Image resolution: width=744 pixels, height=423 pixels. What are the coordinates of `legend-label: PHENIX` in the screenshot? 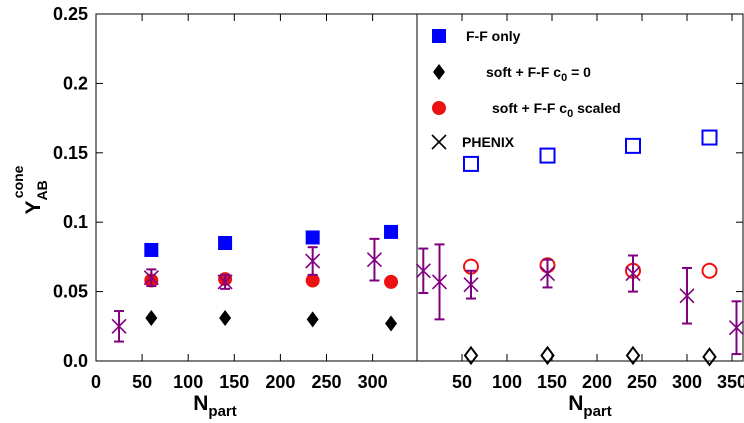 It's located at (488, 142).